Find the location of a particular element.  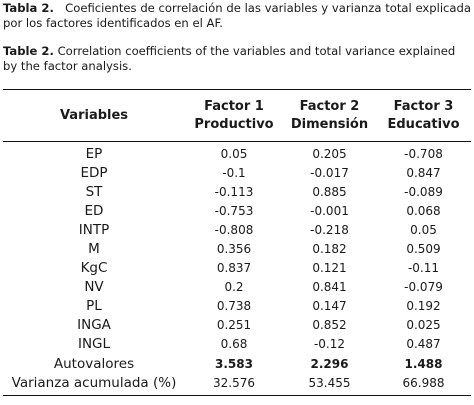

table-row: ED -0.753 -0.001 0.068 is located at coordinates (237, 210).